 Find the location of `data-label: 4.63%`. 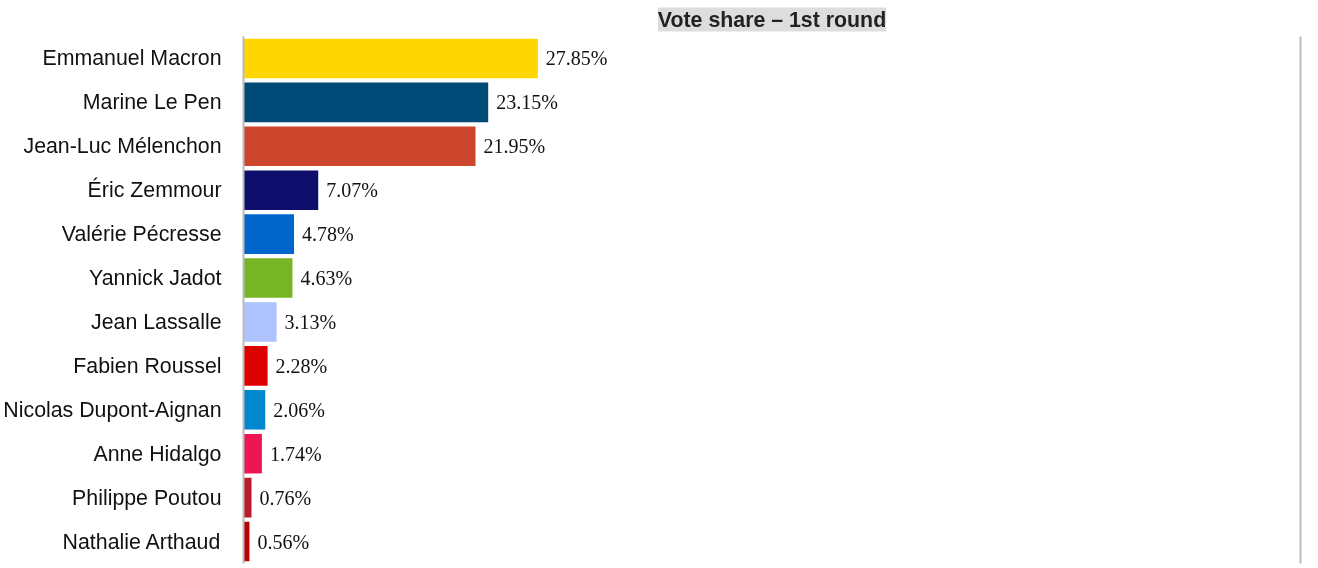

data-label: 4.63% is located at coordinates (326, 278).